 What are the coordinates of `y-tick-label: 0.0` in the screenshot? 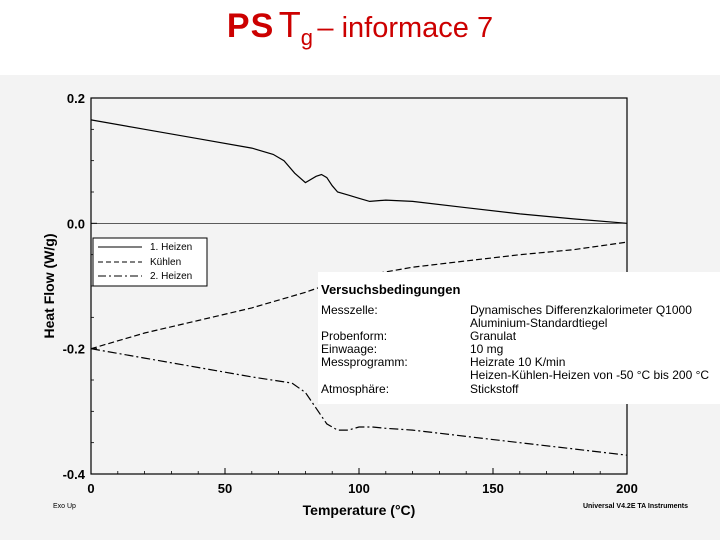 It's located at (76, 223).